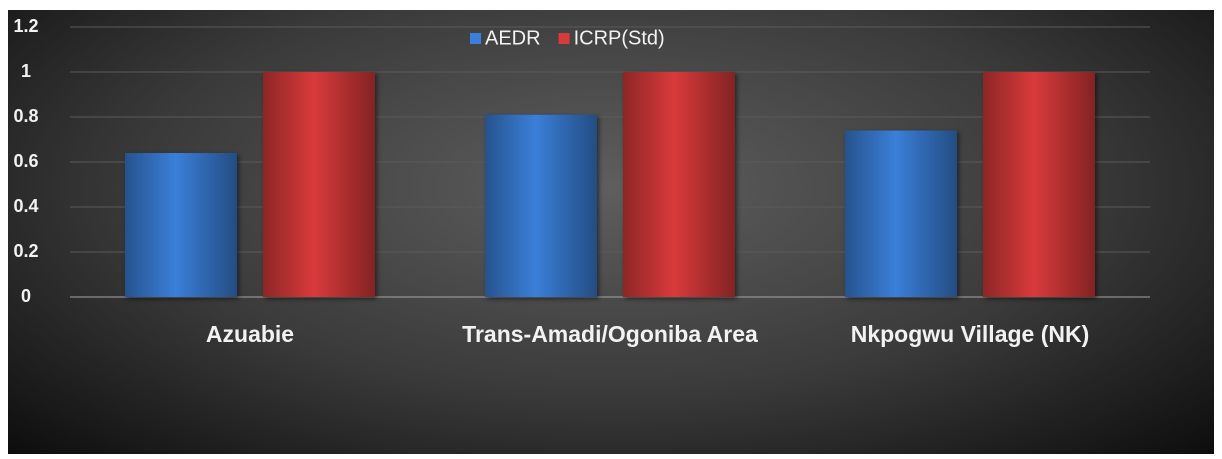 The image size is (1222, 459). Describe the element at coordinates (513, 38) in the screenshot. I see `legend-label: AEDR` at that location.